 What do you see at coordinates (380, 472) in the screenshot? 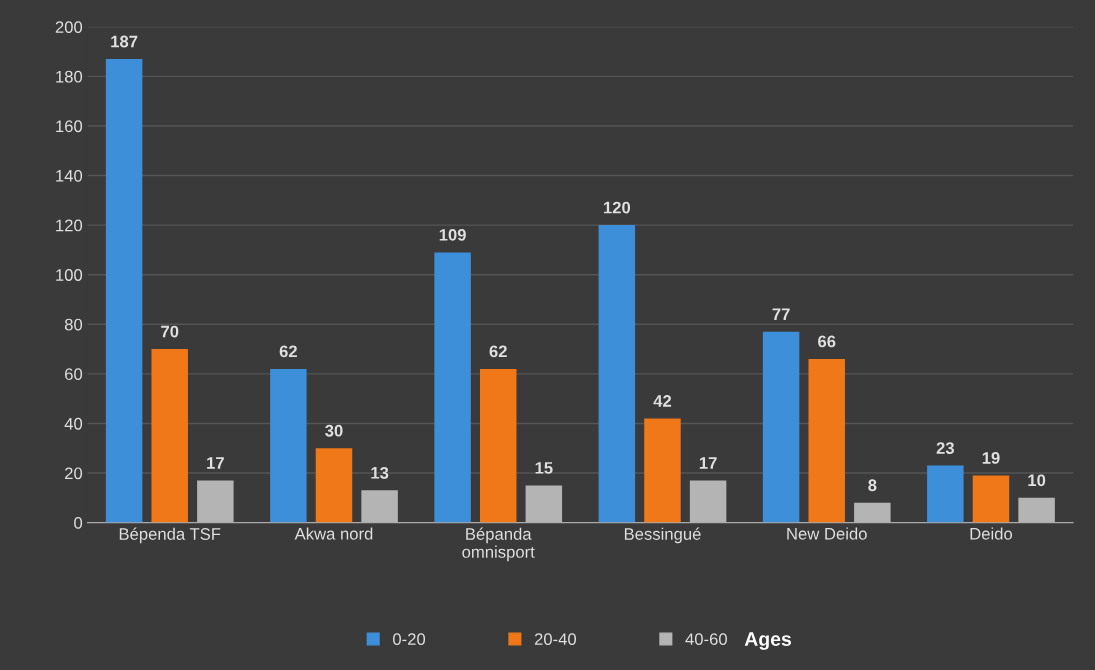
I see `data-label: 13` at bounding box center [380, 472].